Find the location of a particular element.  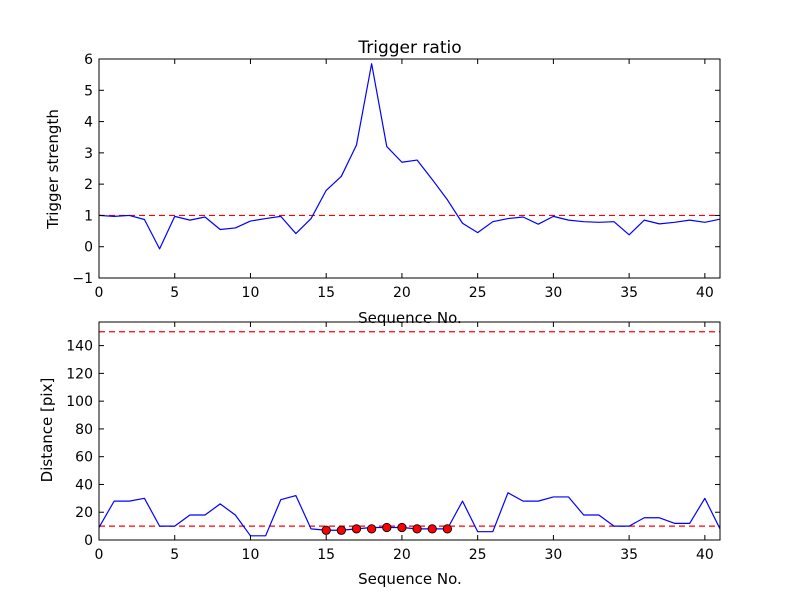

y-tick-label: 60 is located at coordinates (84, 458).